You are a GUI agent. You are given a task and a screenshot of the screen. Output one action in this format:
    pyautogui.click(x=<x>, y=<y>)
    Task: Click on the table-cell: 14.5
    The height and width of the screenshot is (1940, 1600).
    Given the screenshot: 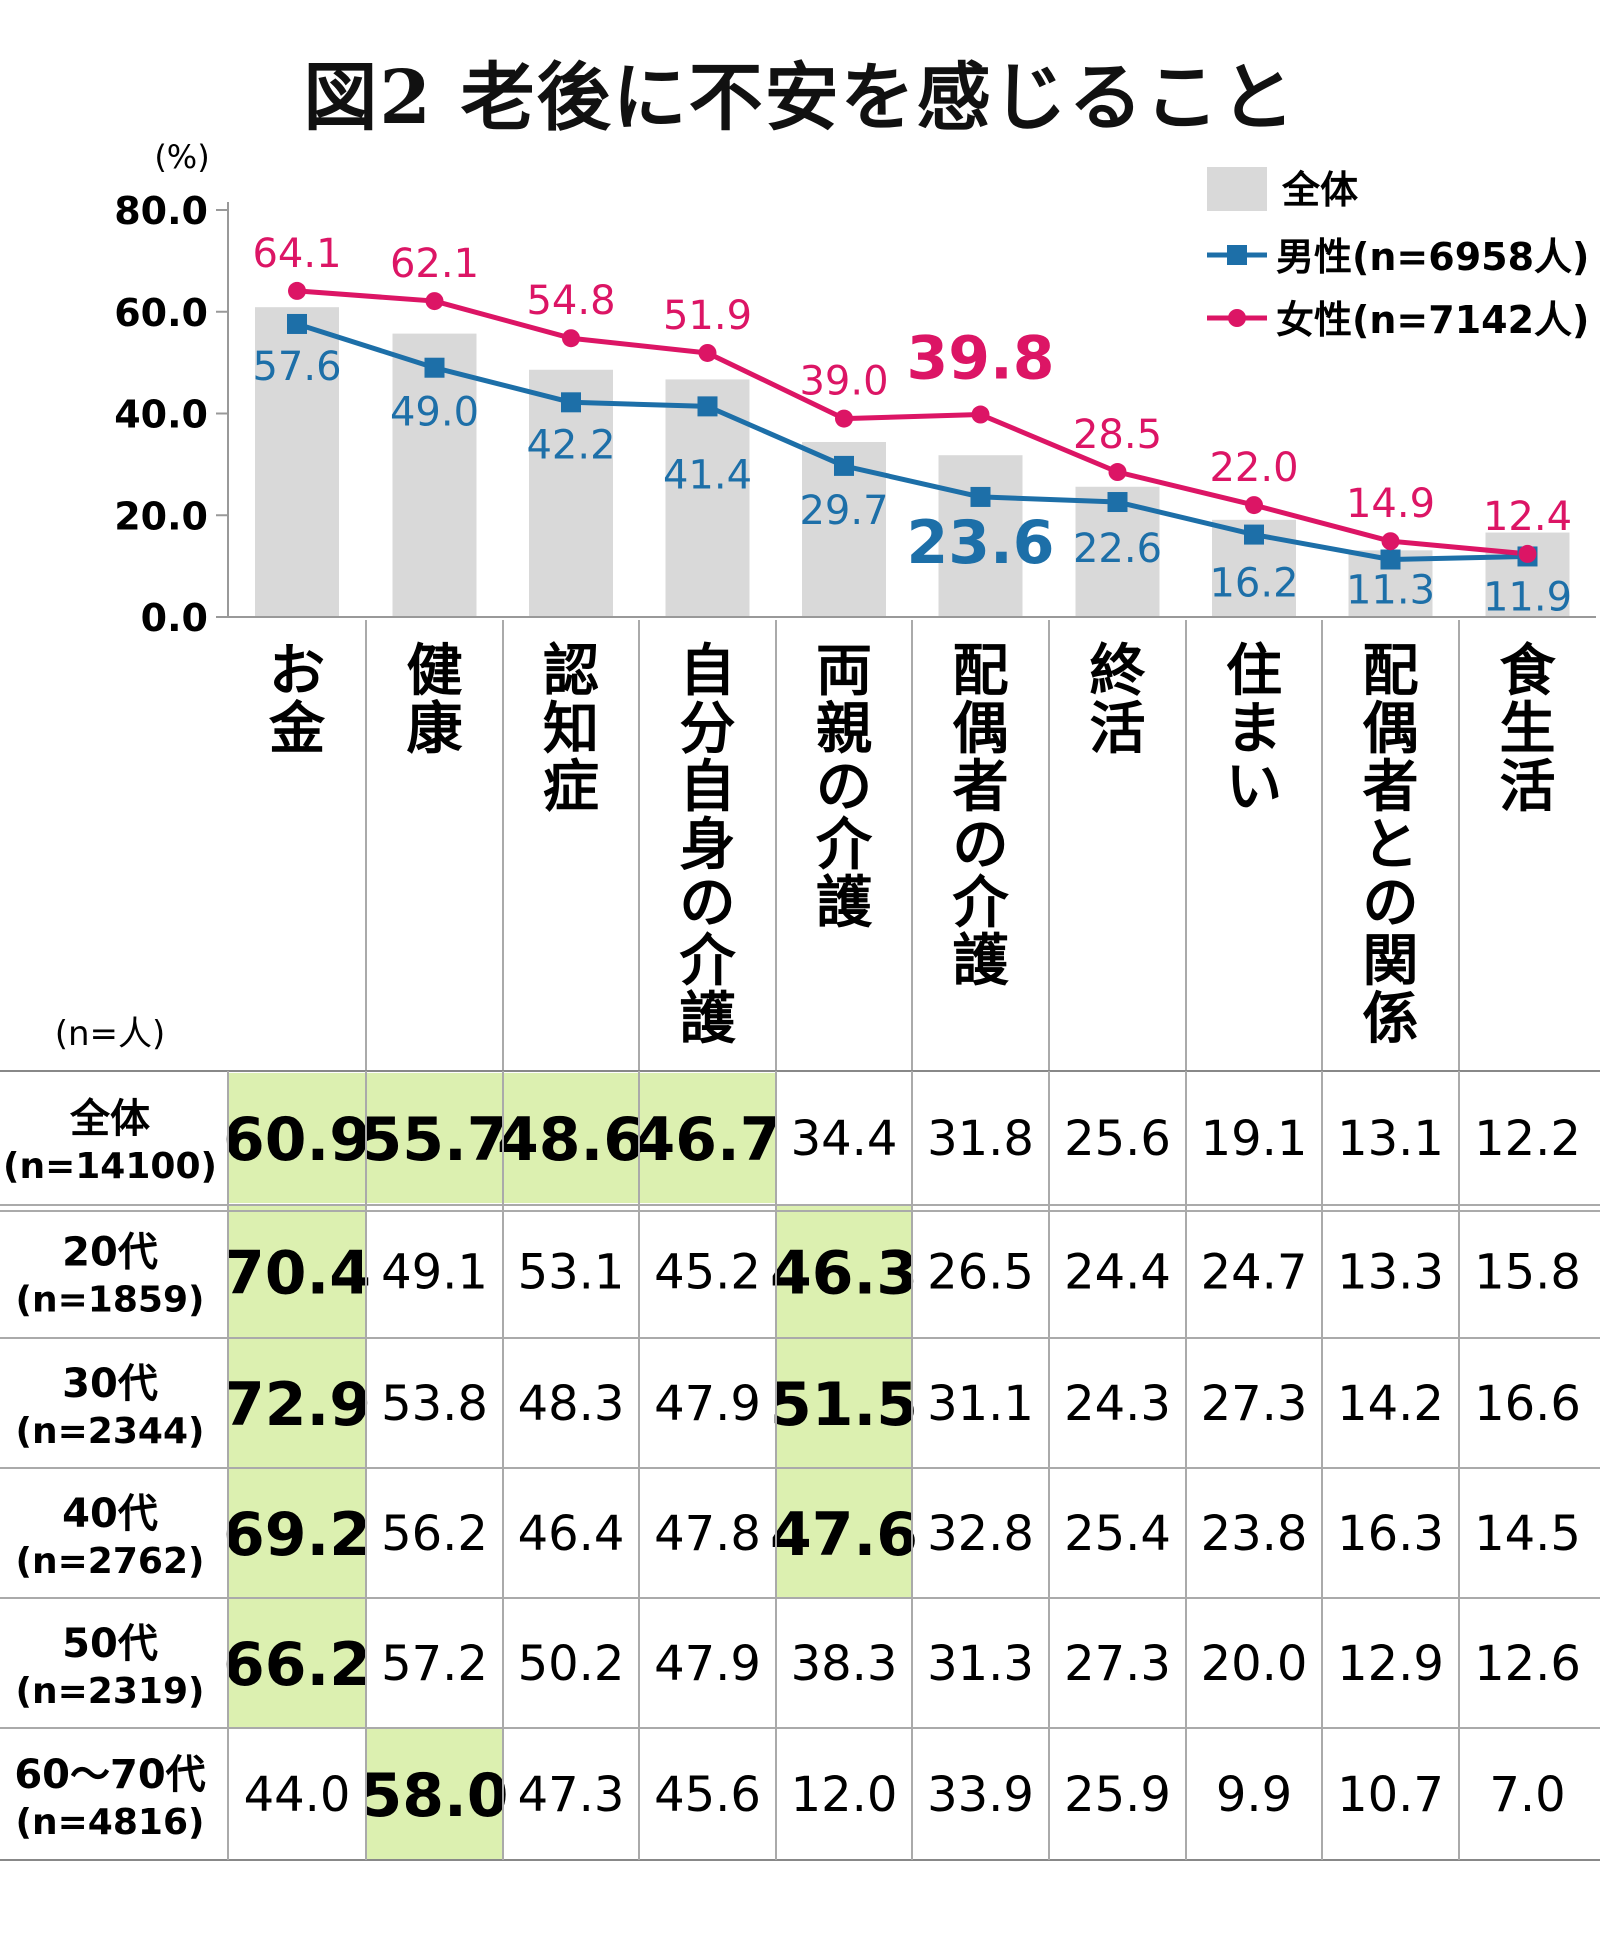 What is the action you would take?
    pyautogui.click(x=1527, y=1534)
    